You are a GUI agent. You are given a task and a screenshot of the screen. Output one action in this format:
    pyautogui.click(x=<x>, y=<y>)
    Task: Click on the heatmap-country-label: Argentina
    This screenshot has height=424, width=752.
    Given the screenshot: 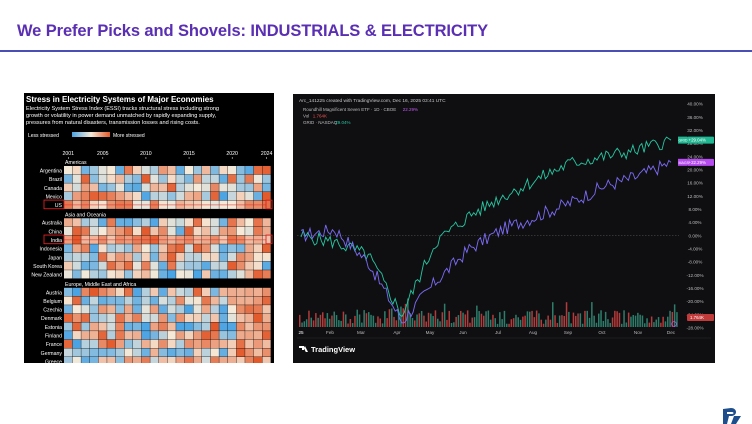 What is the action you would take?
    pyautogui.click(x=51, y=171)
    